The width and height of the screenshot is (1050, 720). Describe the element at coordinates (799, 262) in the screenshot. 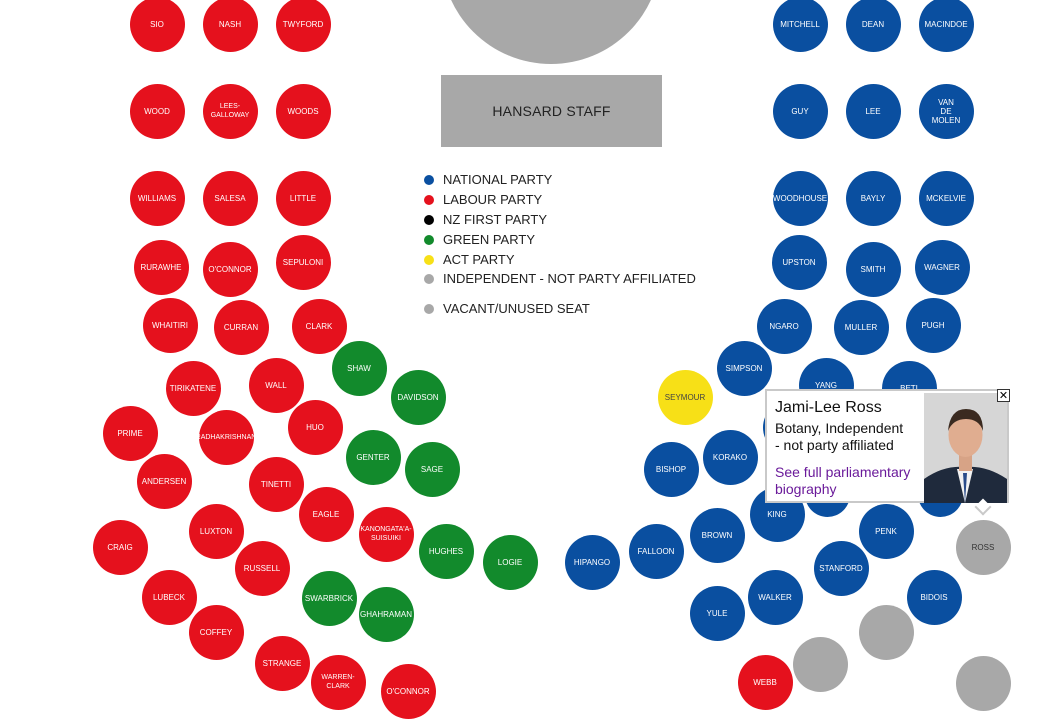

I see `seat-upston: UPSTON` at that location.